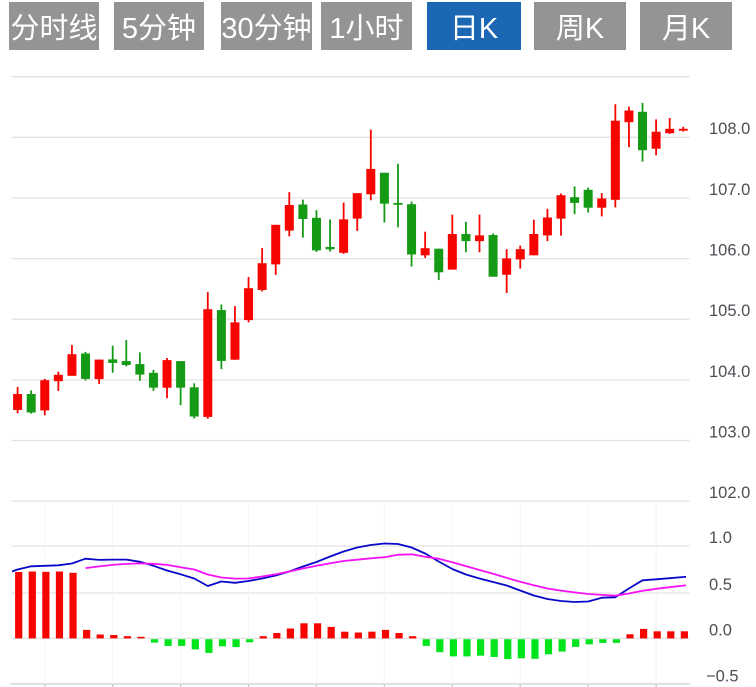 This screenshot has width=756, height=687. What do you see at coordinates (720, 585) in the screenshot?
I see `svg-text: 0.5` at bounding box center [720, 585].